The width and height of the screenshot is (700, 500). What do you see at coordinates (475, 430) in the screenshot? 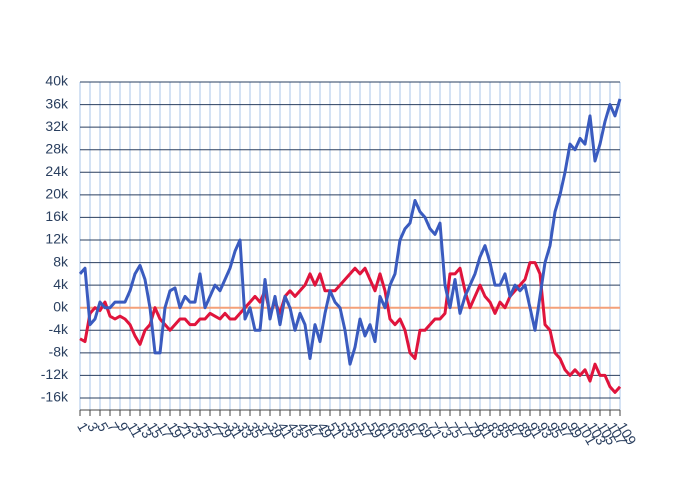
I see `x-tick-label: 79` at bounding box center [475, 430].